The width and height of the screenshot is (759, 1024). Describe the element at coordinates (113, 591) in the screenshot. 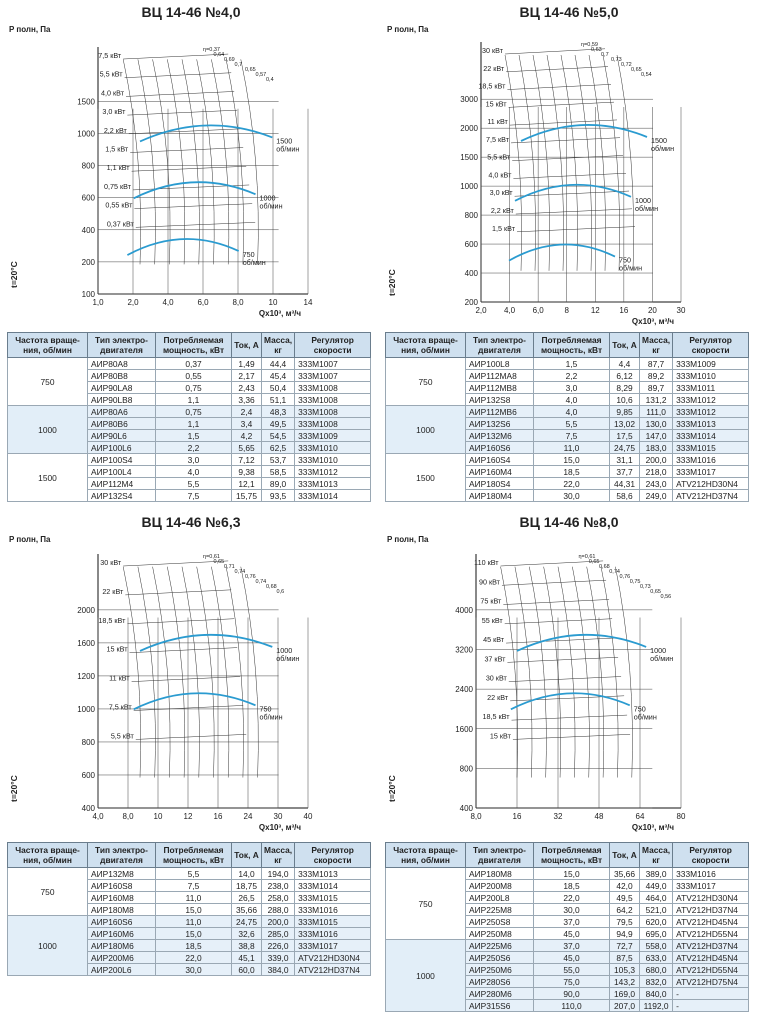

I see `power-label: 22 кВт` at that location.